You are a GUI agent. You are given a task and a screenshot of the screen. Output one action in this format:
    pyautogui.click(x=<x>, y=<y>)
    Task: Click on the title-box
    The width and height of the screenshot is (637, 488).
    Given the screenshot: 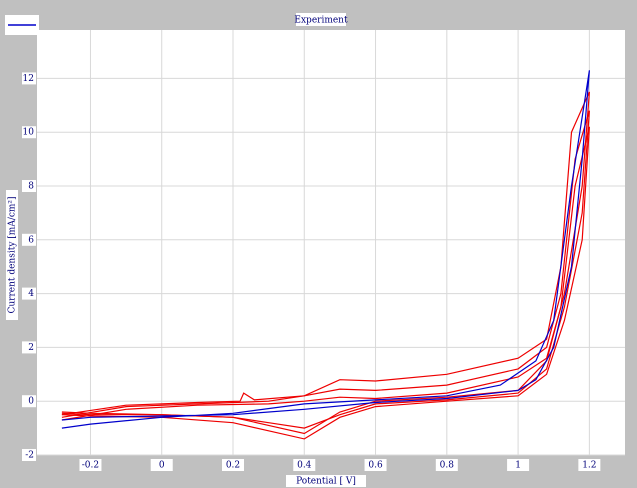 What is the action you would take?
    pyautogui.click(x=321, y=19)
    